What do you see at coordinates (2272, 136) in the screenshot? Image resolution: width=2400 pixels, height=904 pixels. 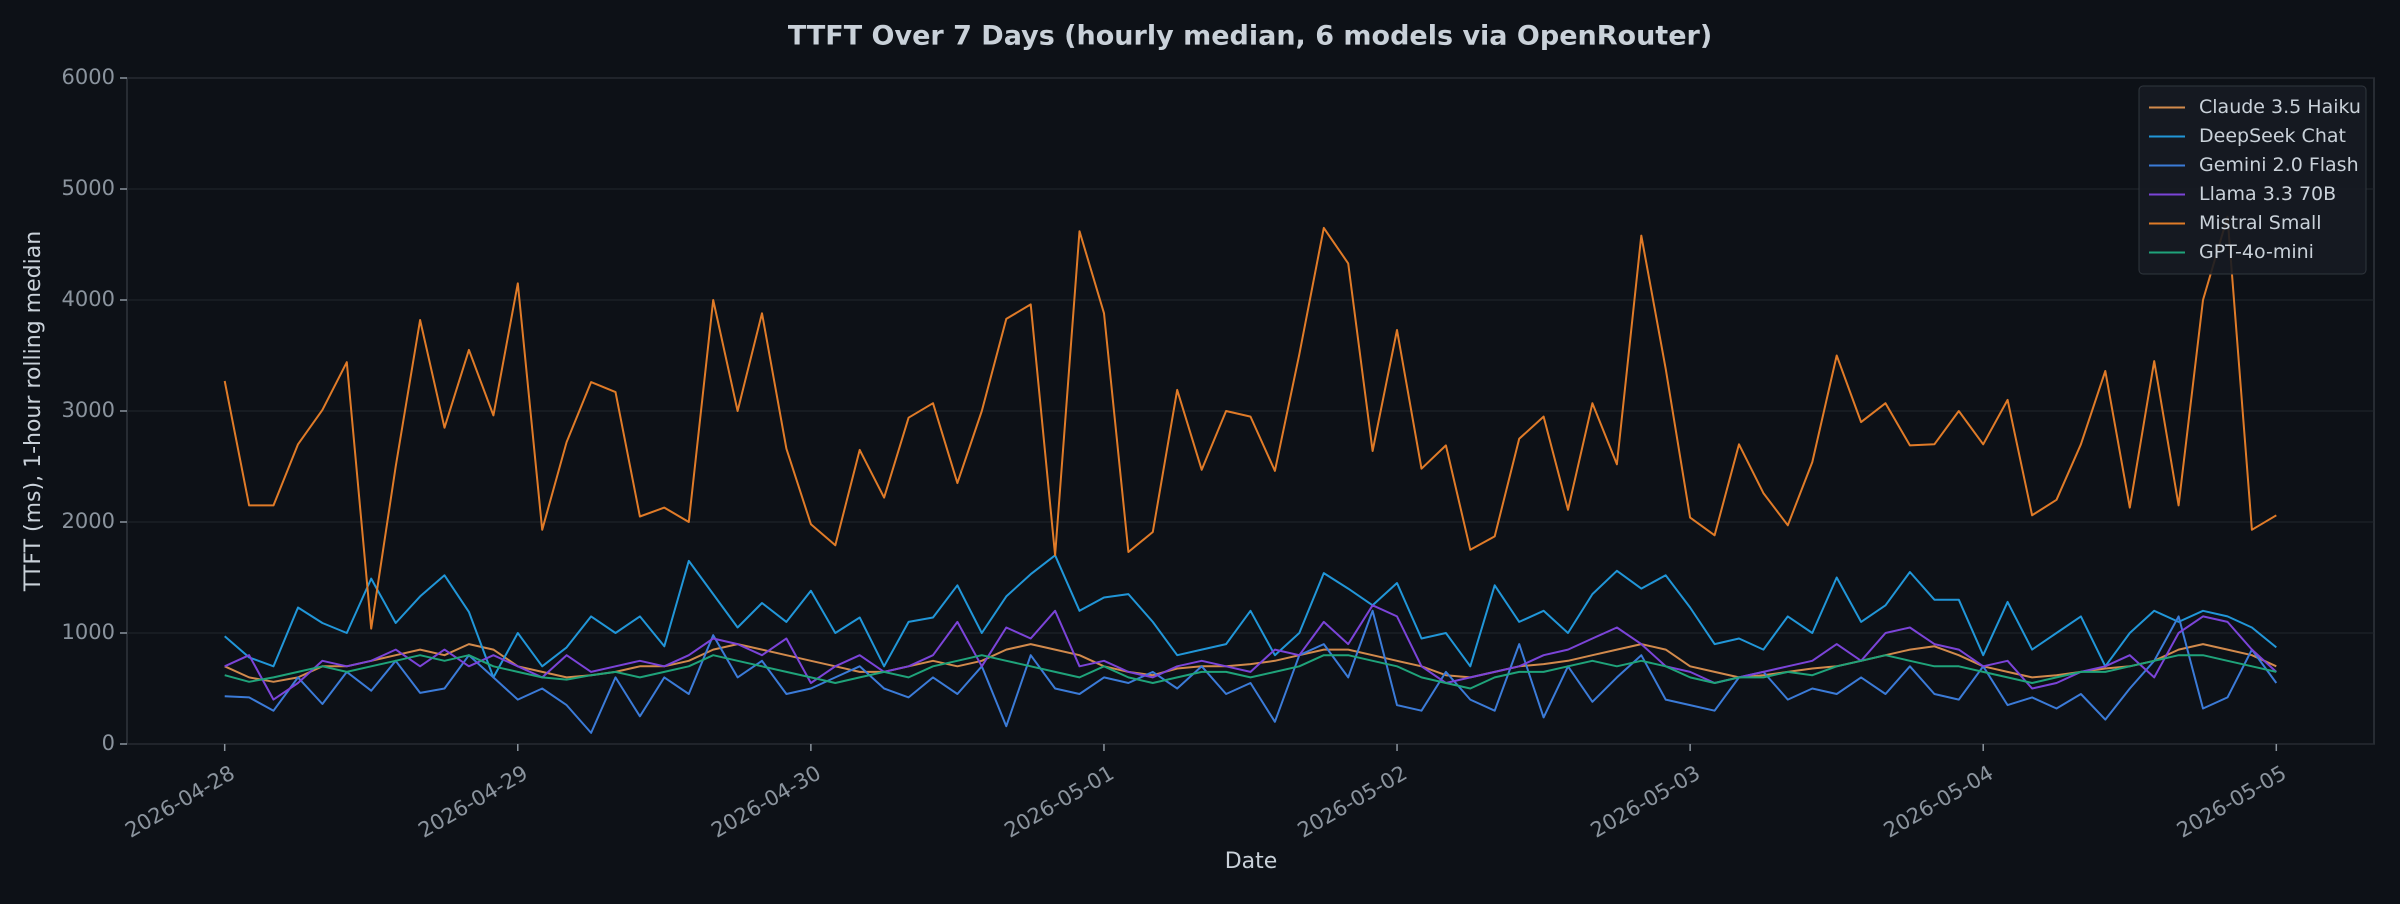 I see `legend-label: DeepSeek Chat` at bounding box center [2272, 136].